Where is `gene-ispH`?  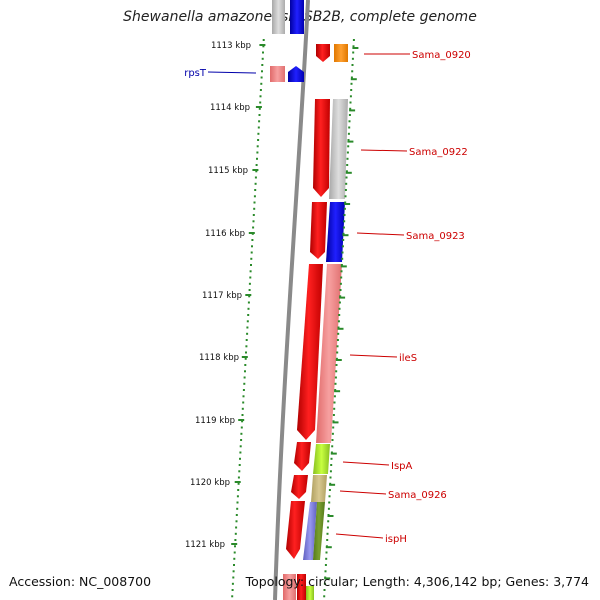 gene-ispH is located at coordinates (319, 531).